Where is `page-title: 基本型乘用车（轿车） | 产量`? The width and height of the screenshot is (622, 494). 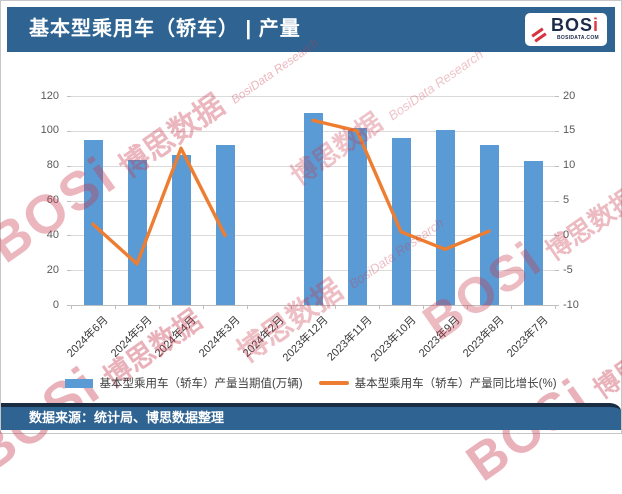
page-title: 基本型乘用车（轿车） | 产量 is located at coordinates (165, 29).